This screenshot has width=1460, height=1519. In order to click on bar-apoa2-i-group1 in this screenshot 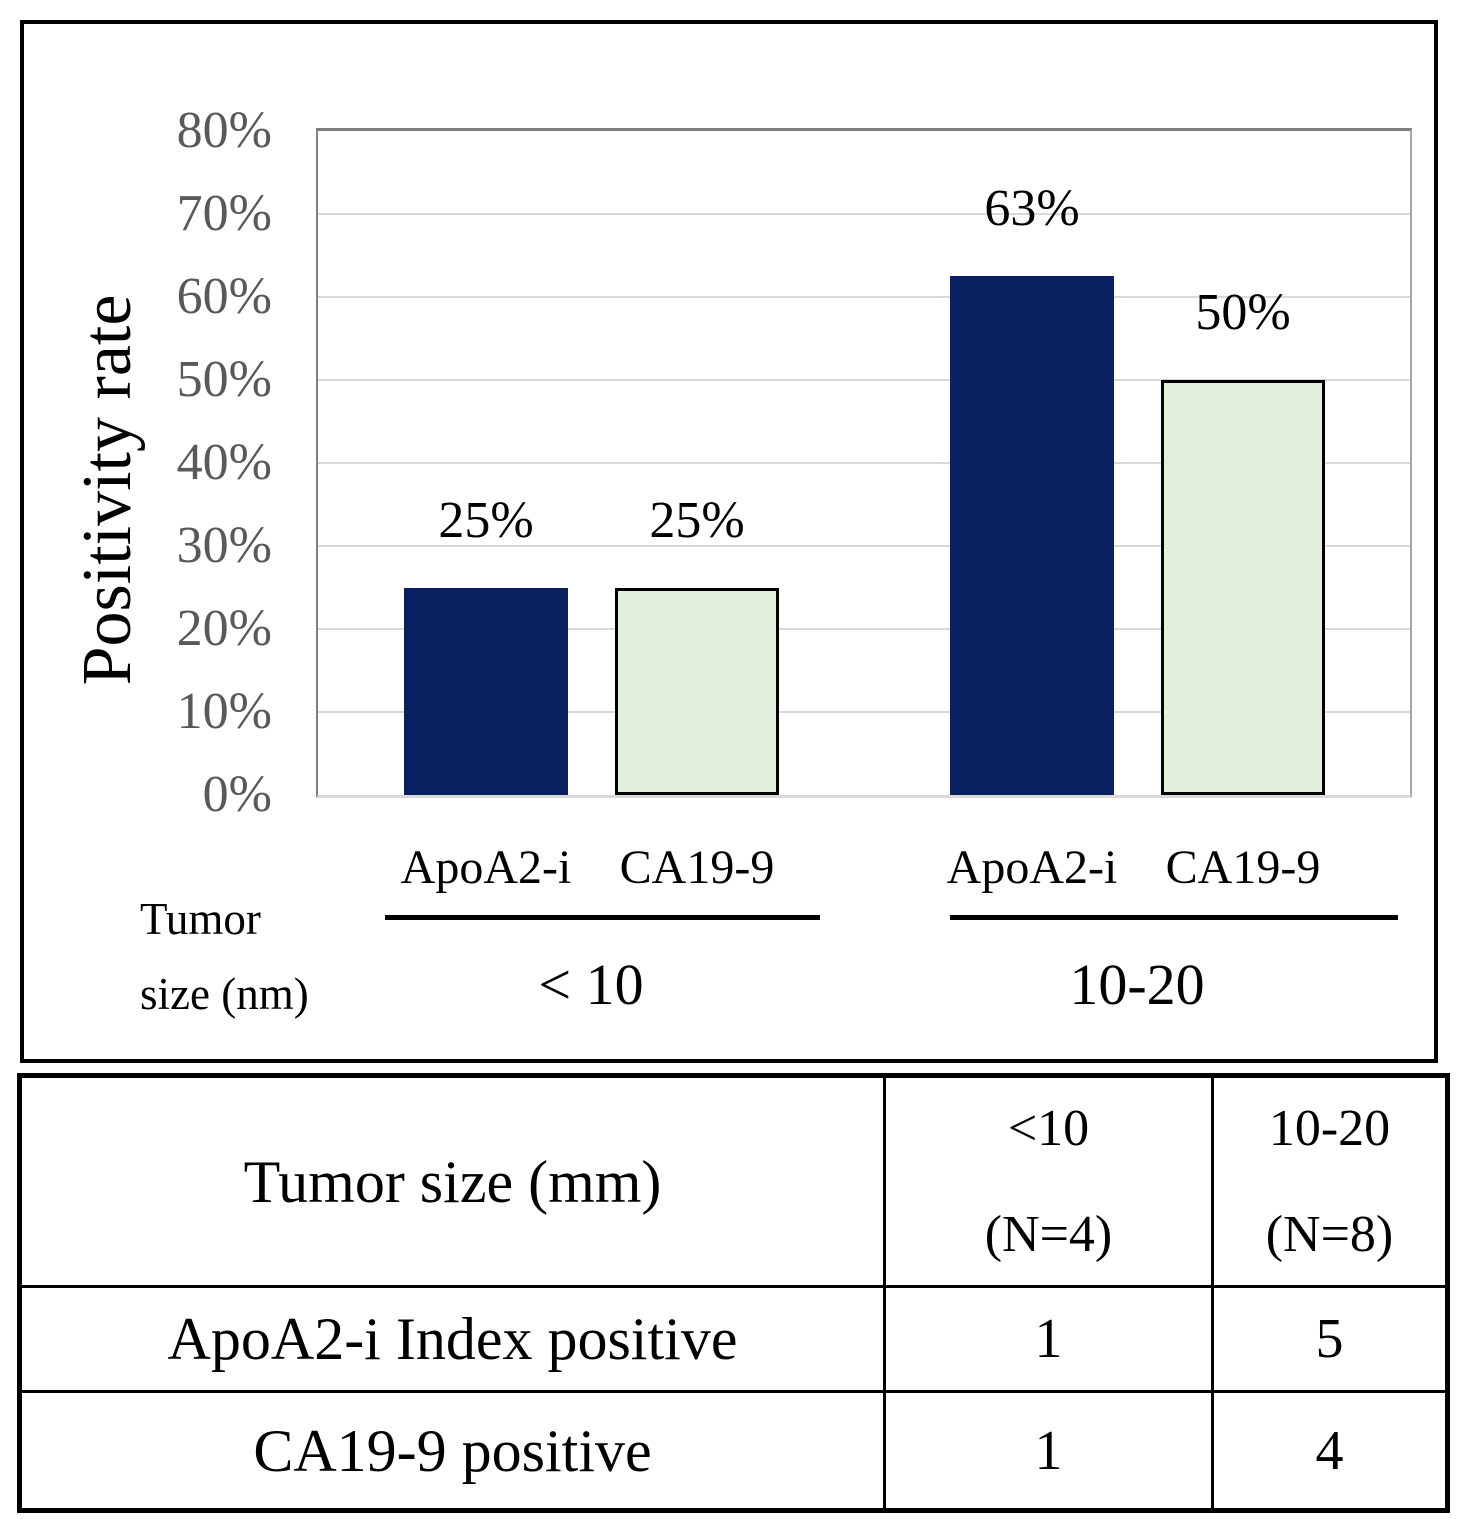, I will do `click(486, 691)`.